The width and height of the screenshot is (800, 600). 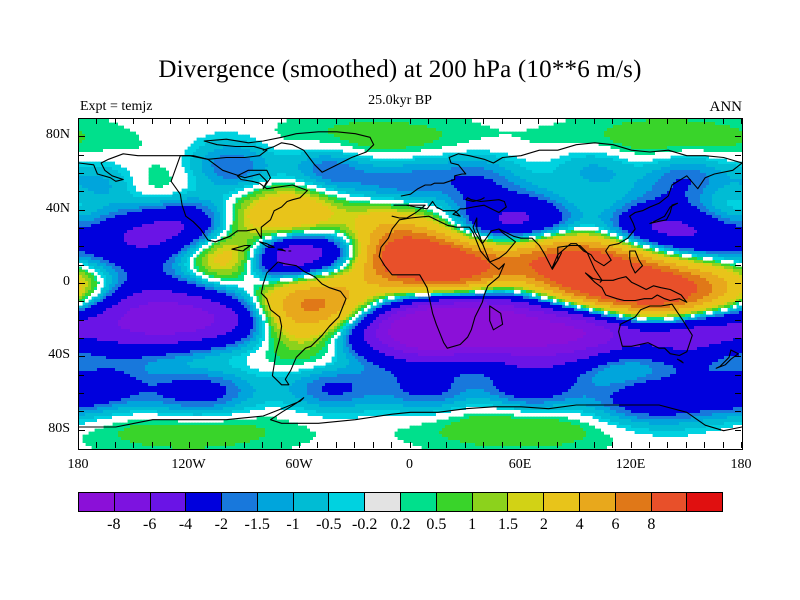 What do you see at coordinates (59, 355) in the screenshot?
I see `y-tick-40S: 40S` at bounding box center [59, 355].